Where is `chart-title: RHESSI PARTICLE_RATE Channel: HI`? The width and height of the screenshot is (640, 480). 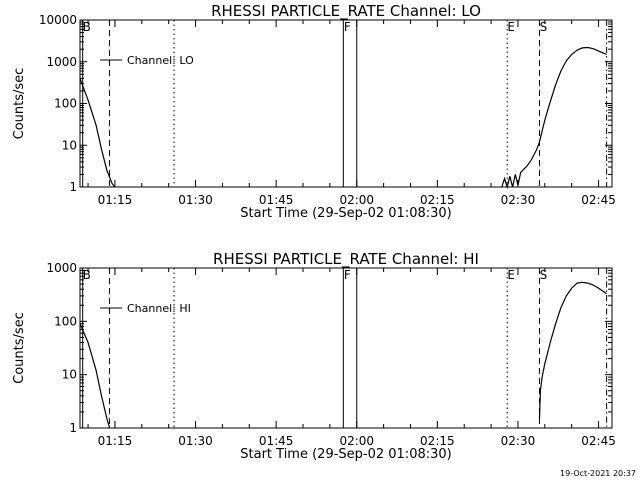 chart-title: RHESSI PARTICLE_RATE Channel: HI is located at coordinates (346, 259).